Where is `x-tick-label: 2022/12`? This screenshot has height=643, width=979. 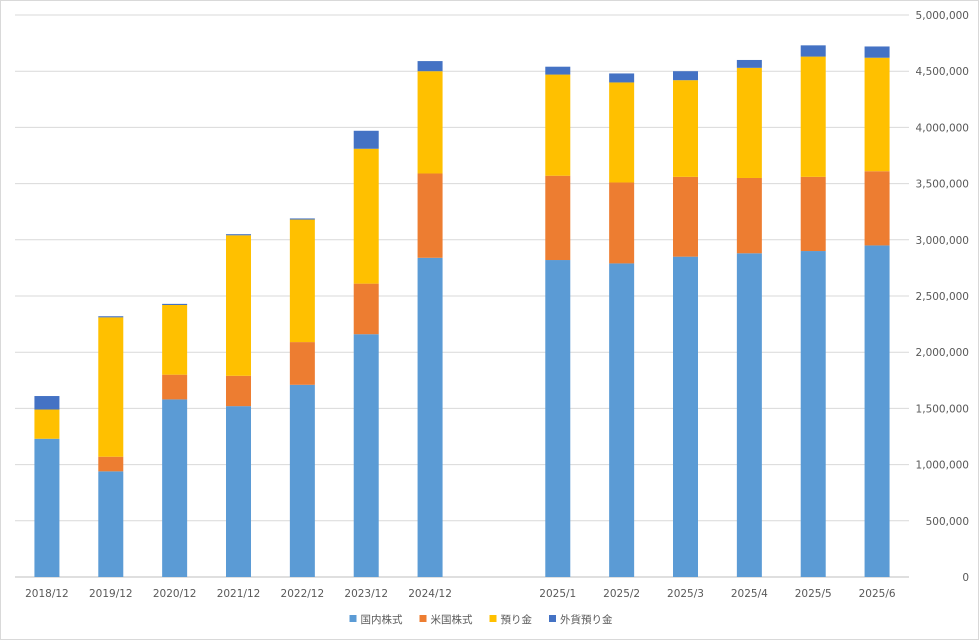
x-tick-label: 2022/12 is located at coordinates (303, 594).